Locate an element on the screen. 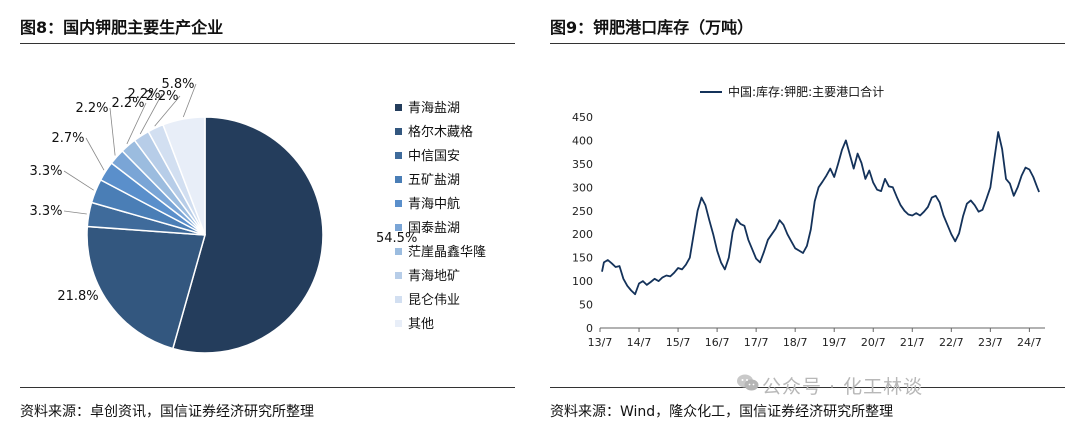  x-tick-label: 20/7 is located at coordinates (873, 342).